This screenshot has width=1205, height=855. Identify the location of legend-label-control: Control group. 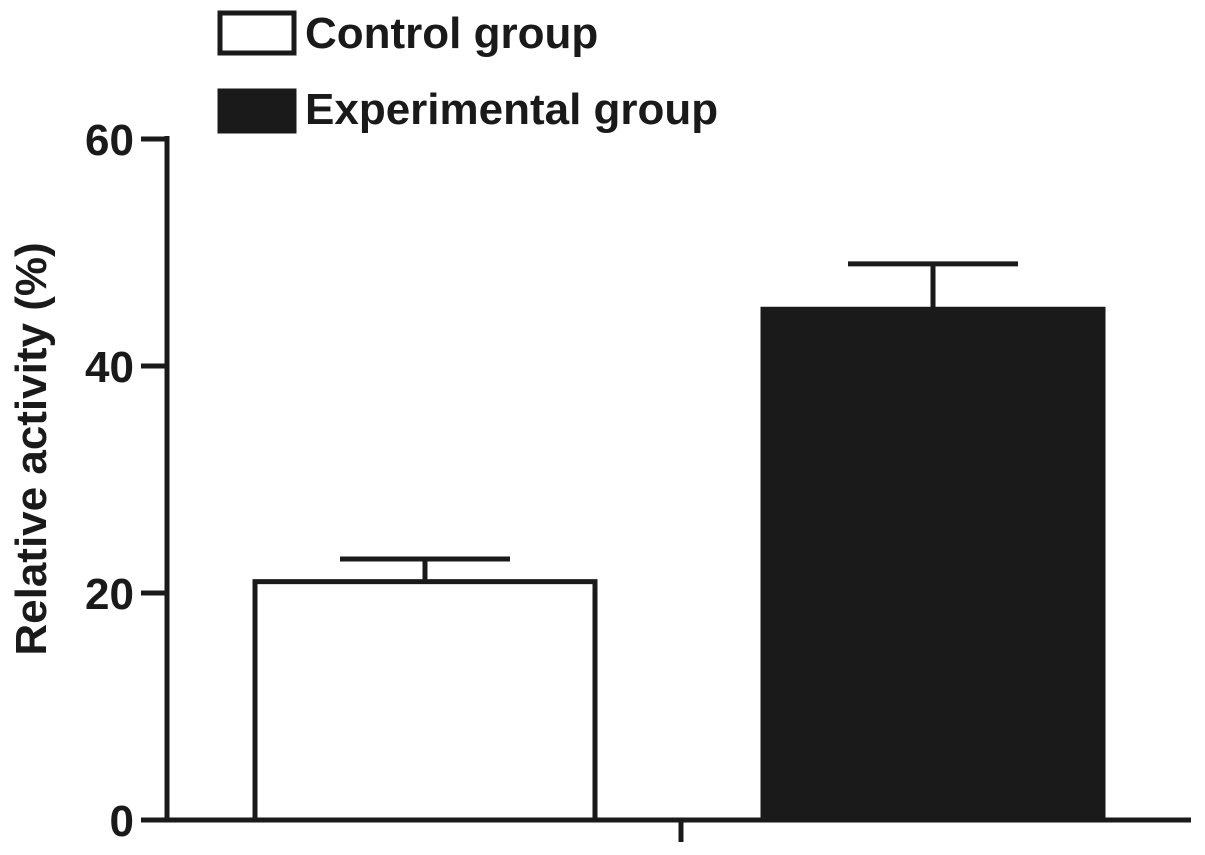
(451, 33).